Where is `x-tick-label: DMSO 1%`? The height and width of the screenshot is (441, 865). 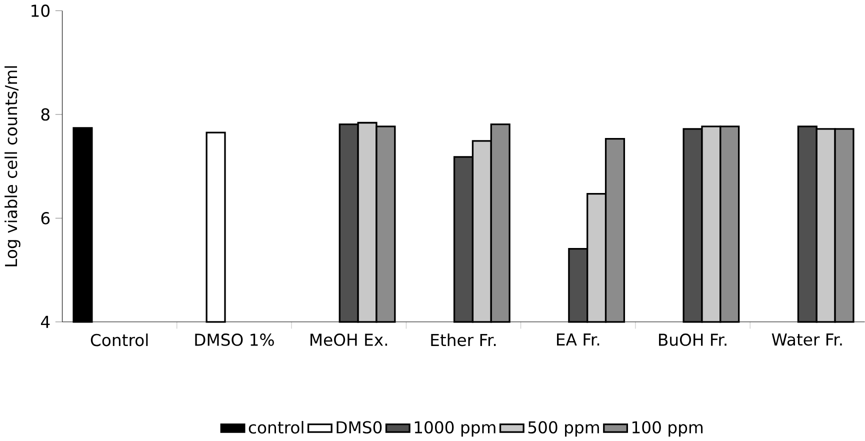 x-tick-label: DMSO 1% is located at coordinates (234, 340).